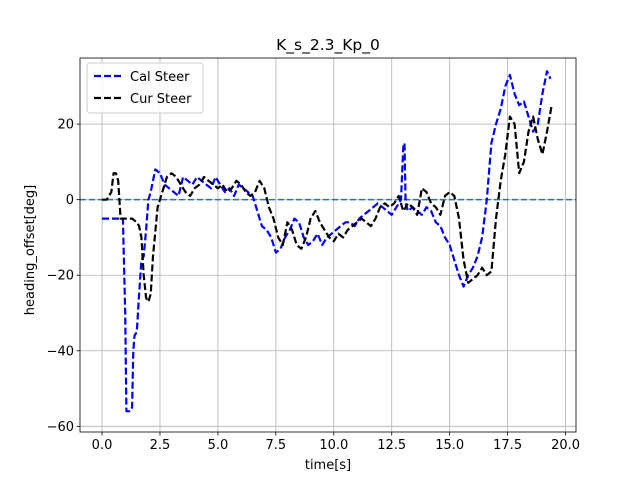 Image resolution: width=640 pixels, height=480 pixels. Describe the element at coordinates (161, 99) in the screenshot. I see `legend-label-cur-steer: Cur Steer` at that location.